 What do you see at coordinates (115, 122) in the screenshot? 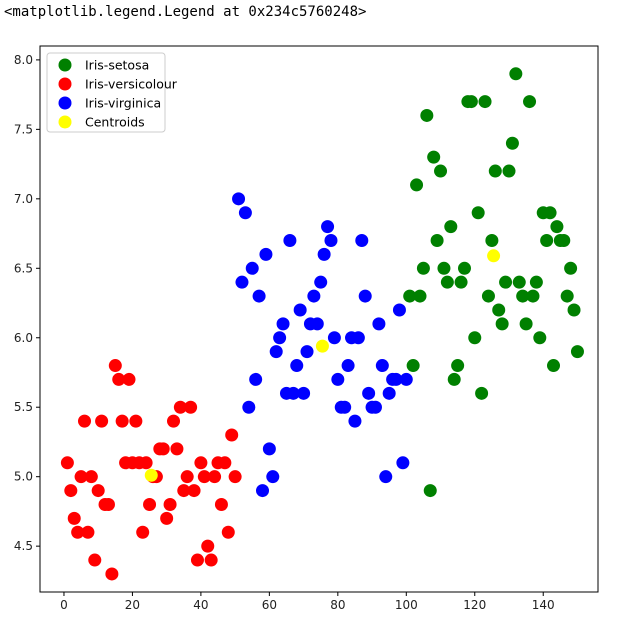
I see `legend-label-centroids: Centroids` at bounding box center [115, 122].